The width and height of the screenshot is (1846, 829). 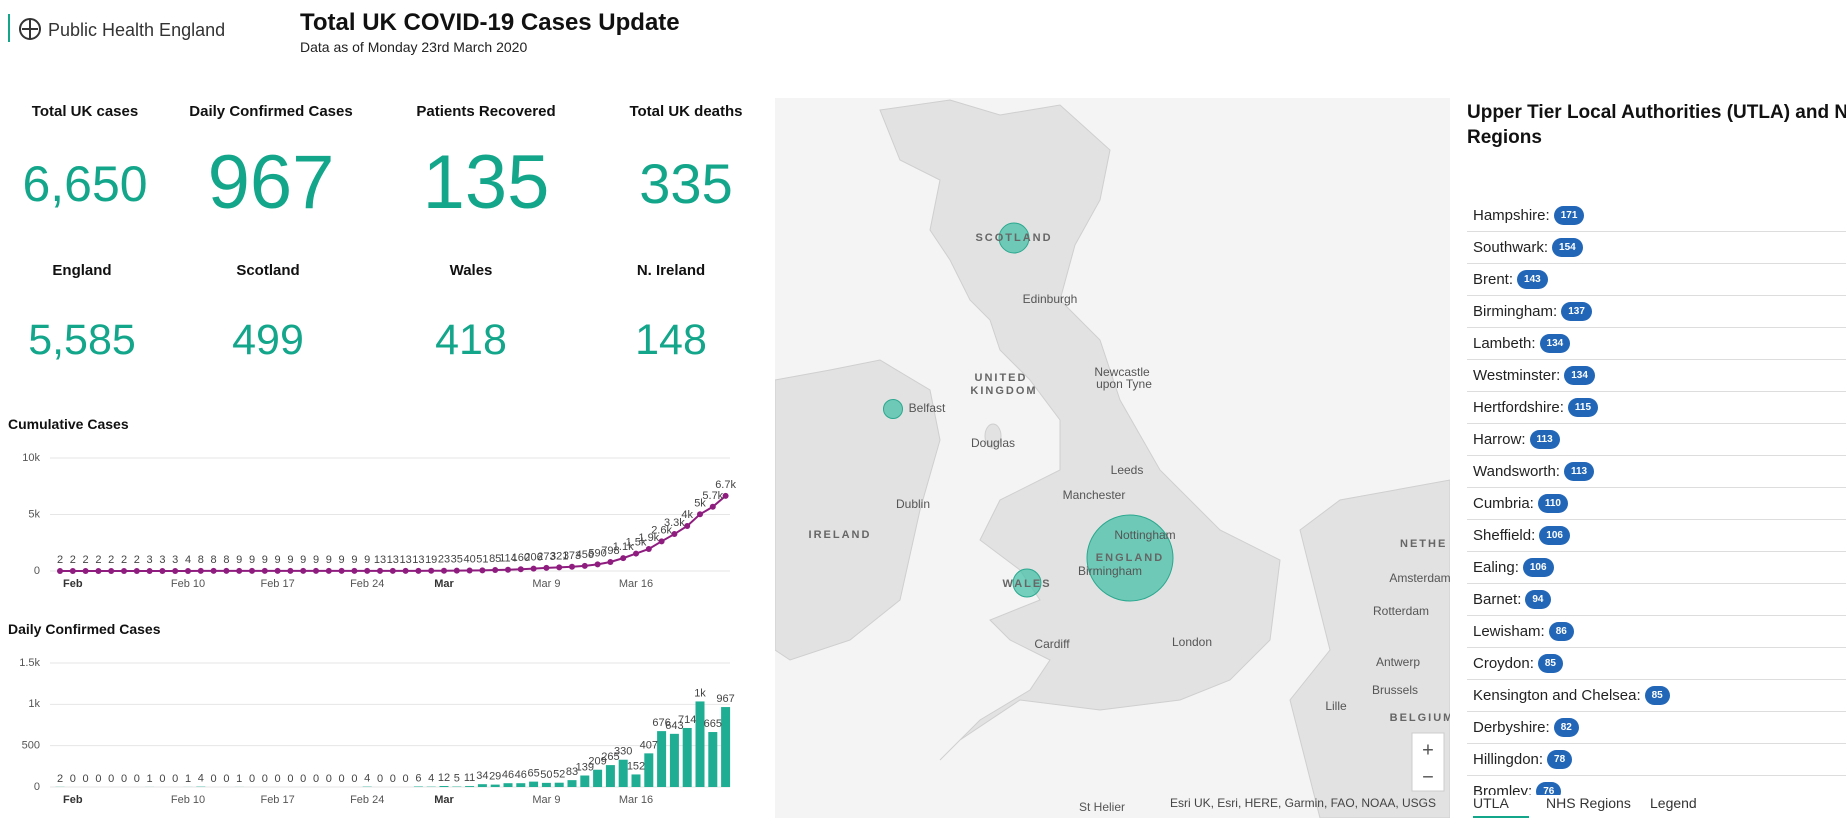 I want to click on data-label: 6.7k, so click(x=725, y=485).